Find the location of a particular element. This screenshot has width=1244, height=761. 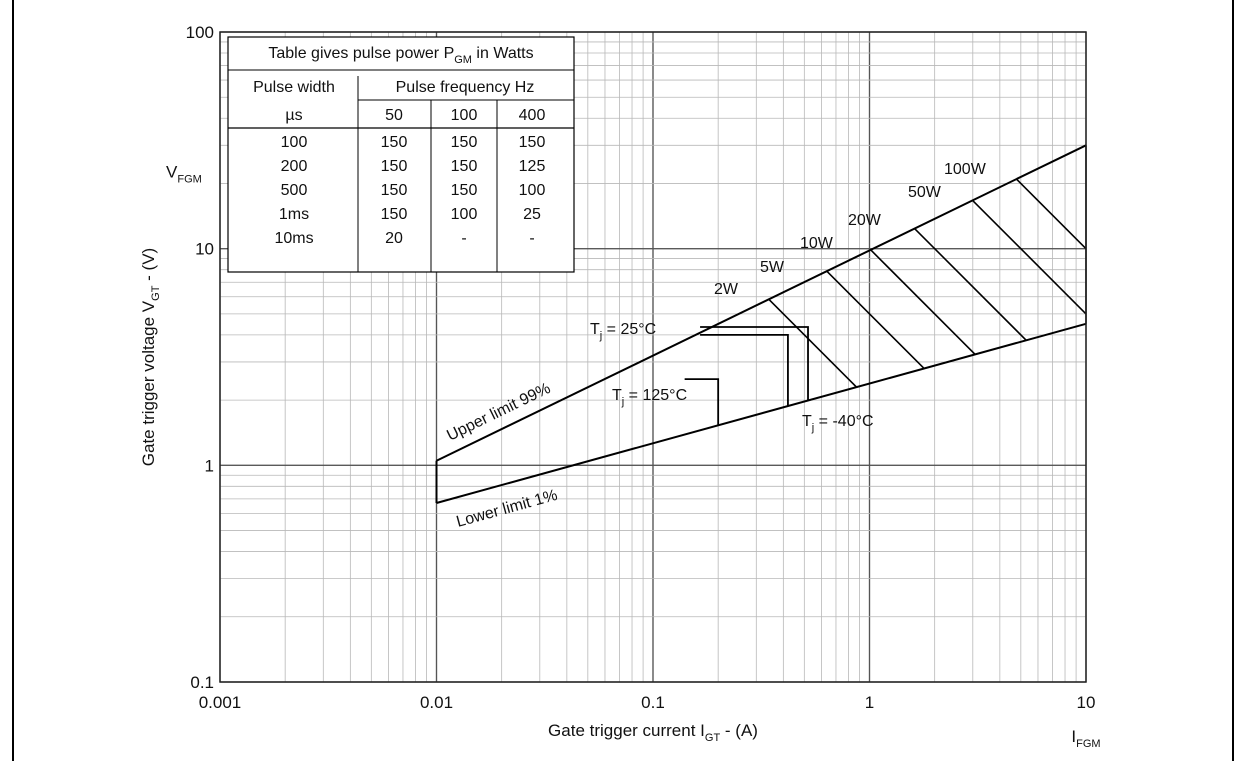

power-curve-10W is located at coordinates (923, 302).